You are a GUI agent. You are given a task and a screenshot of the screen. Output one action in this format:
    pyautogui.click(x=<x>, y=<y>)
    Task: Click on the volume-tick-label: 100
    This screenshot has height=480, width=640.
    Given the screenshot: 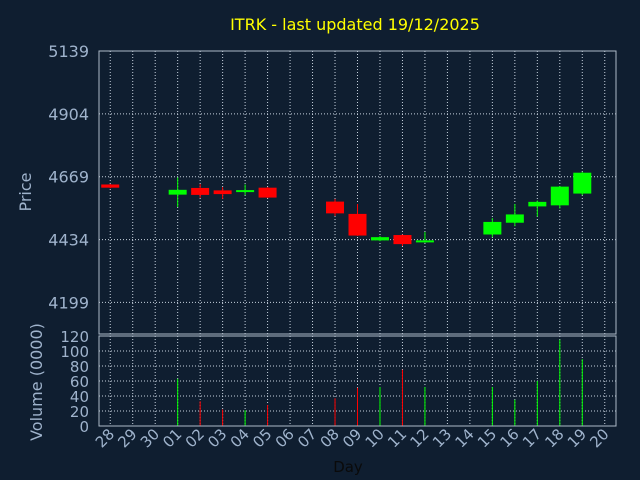 What is the action you would take?
    pyautogui.click(x=74, y=352)
    